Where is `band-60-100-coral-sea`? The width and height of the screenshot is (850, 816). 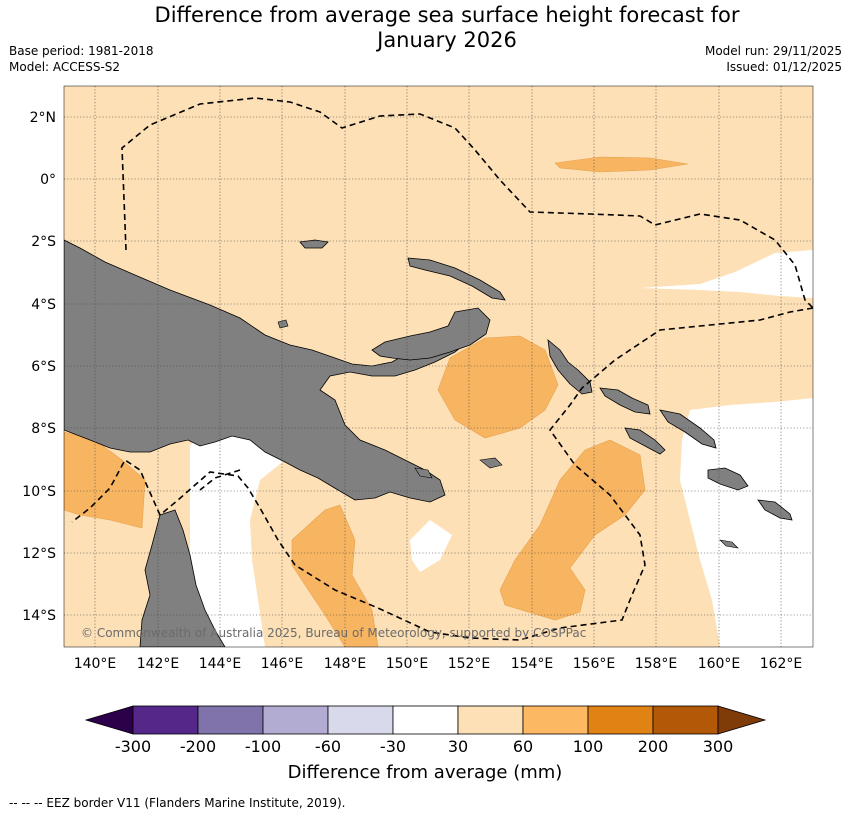
band-60-100-coral-sea is located at coordinates (335, 575).